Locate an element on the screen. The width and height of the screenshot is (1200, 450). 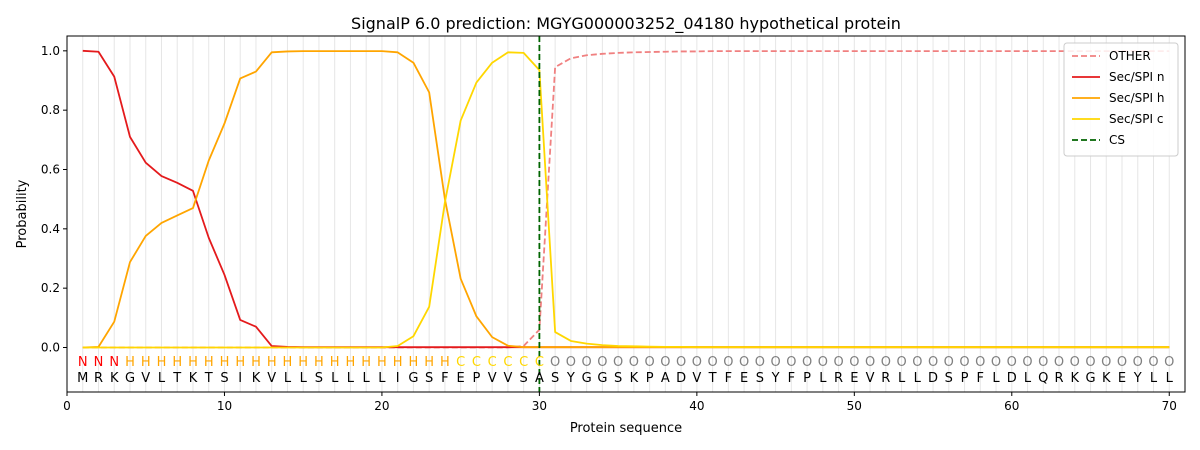
y-tick-label: 0.6 is located at coordinates (50, 170).